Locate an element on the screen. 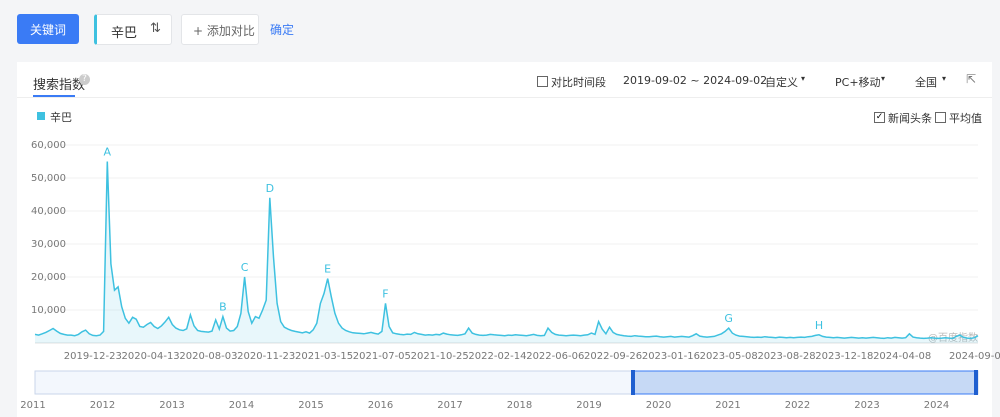  legend-swatch is located at coordinates (41, 116).